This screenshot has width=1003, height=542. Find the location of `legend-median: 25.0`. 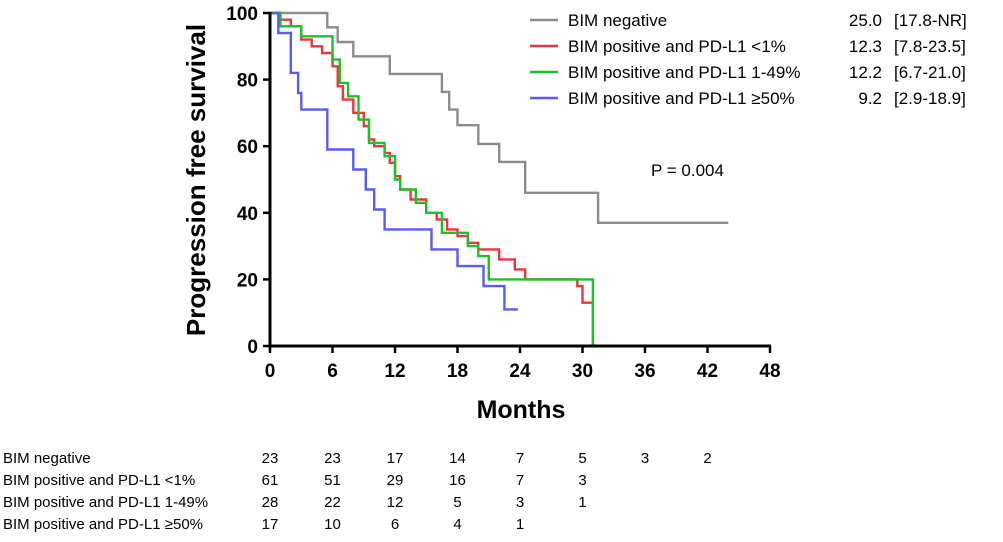

legend-median: 25.0 is located at coordinates (865, 20).